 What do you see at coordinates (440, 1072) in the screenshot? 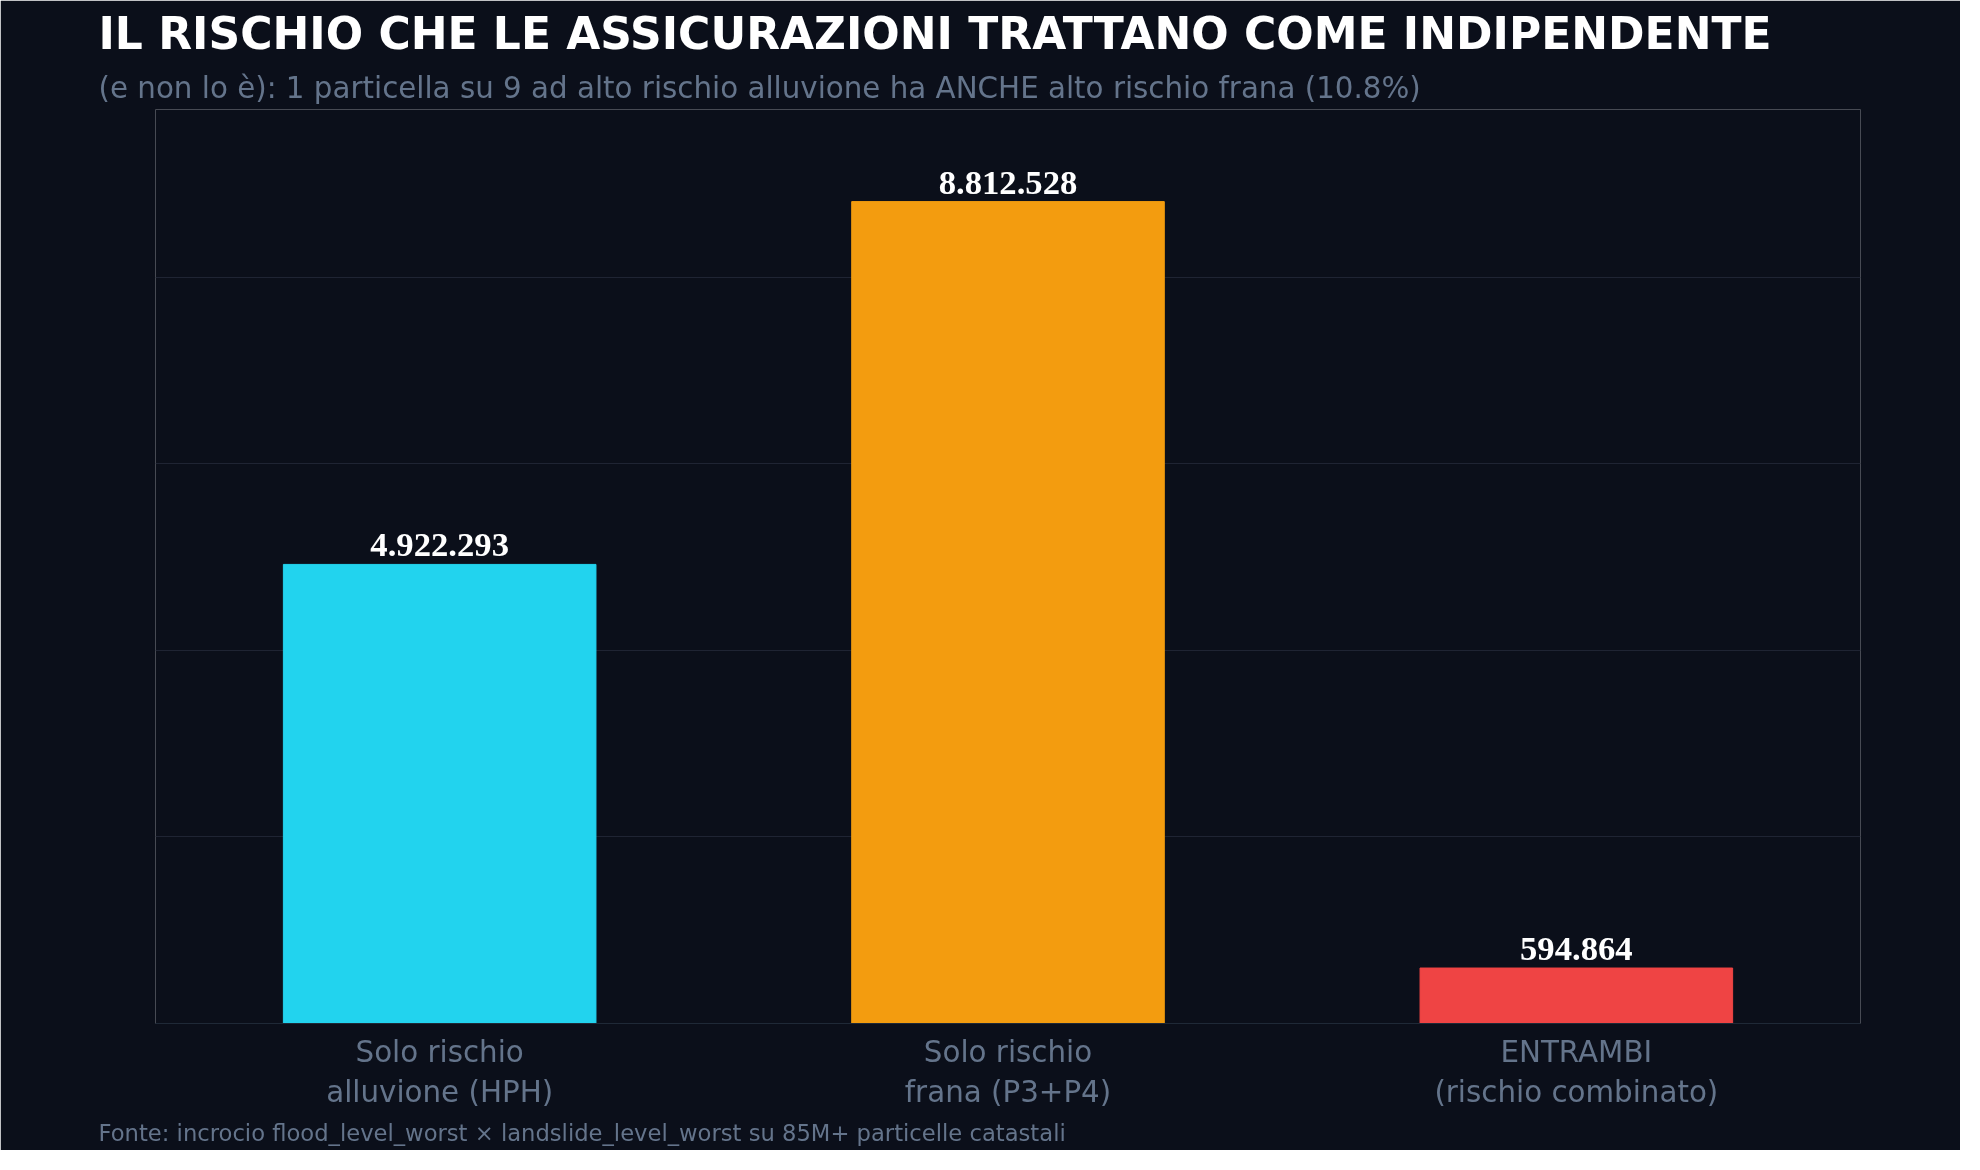
I see `x-tick-label: Solo rischio alluvione (HPH)` at bounding box center [440, 1072].